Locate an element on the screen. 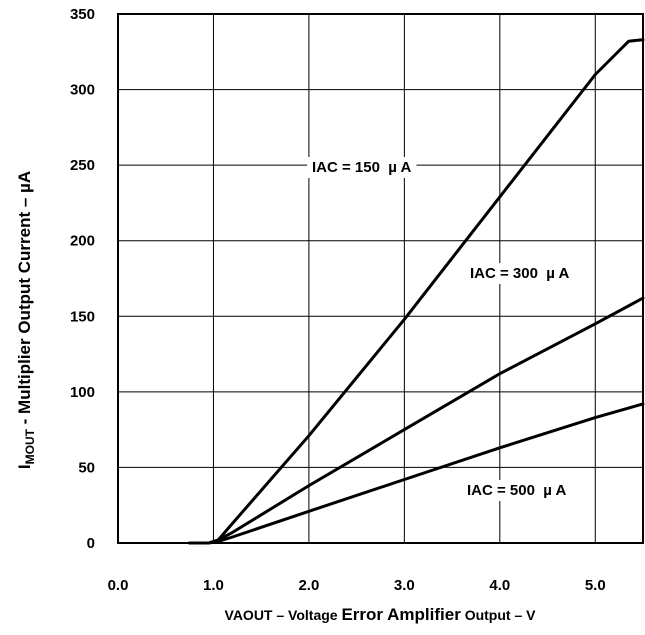 The height and width of the screenshot is (635, 645). x-tick-label: 3.0 is located at coordinates (404, 585).